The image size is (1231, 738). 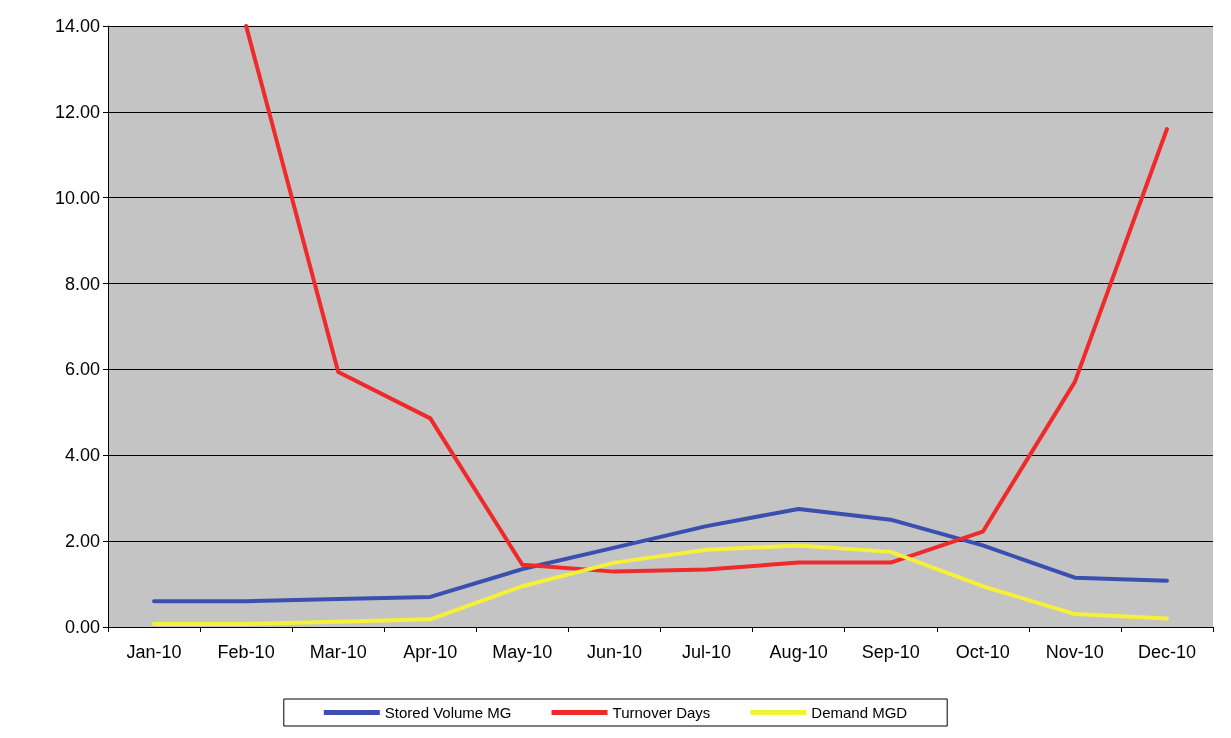 What do you see at coordinates (859, 712) in the screenshot?
I see `legend-label: Demand MGD` at bounding box center [859, 712].